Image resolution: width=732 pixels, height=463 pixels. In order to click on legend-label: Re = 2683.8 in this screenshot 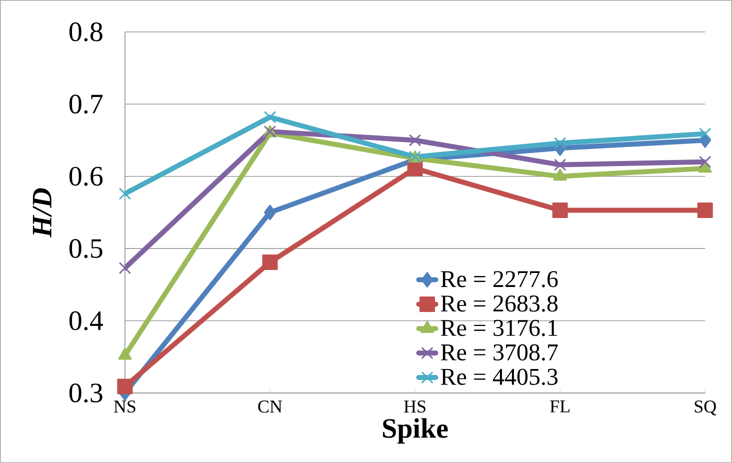, I will do `click(499, 303)`.